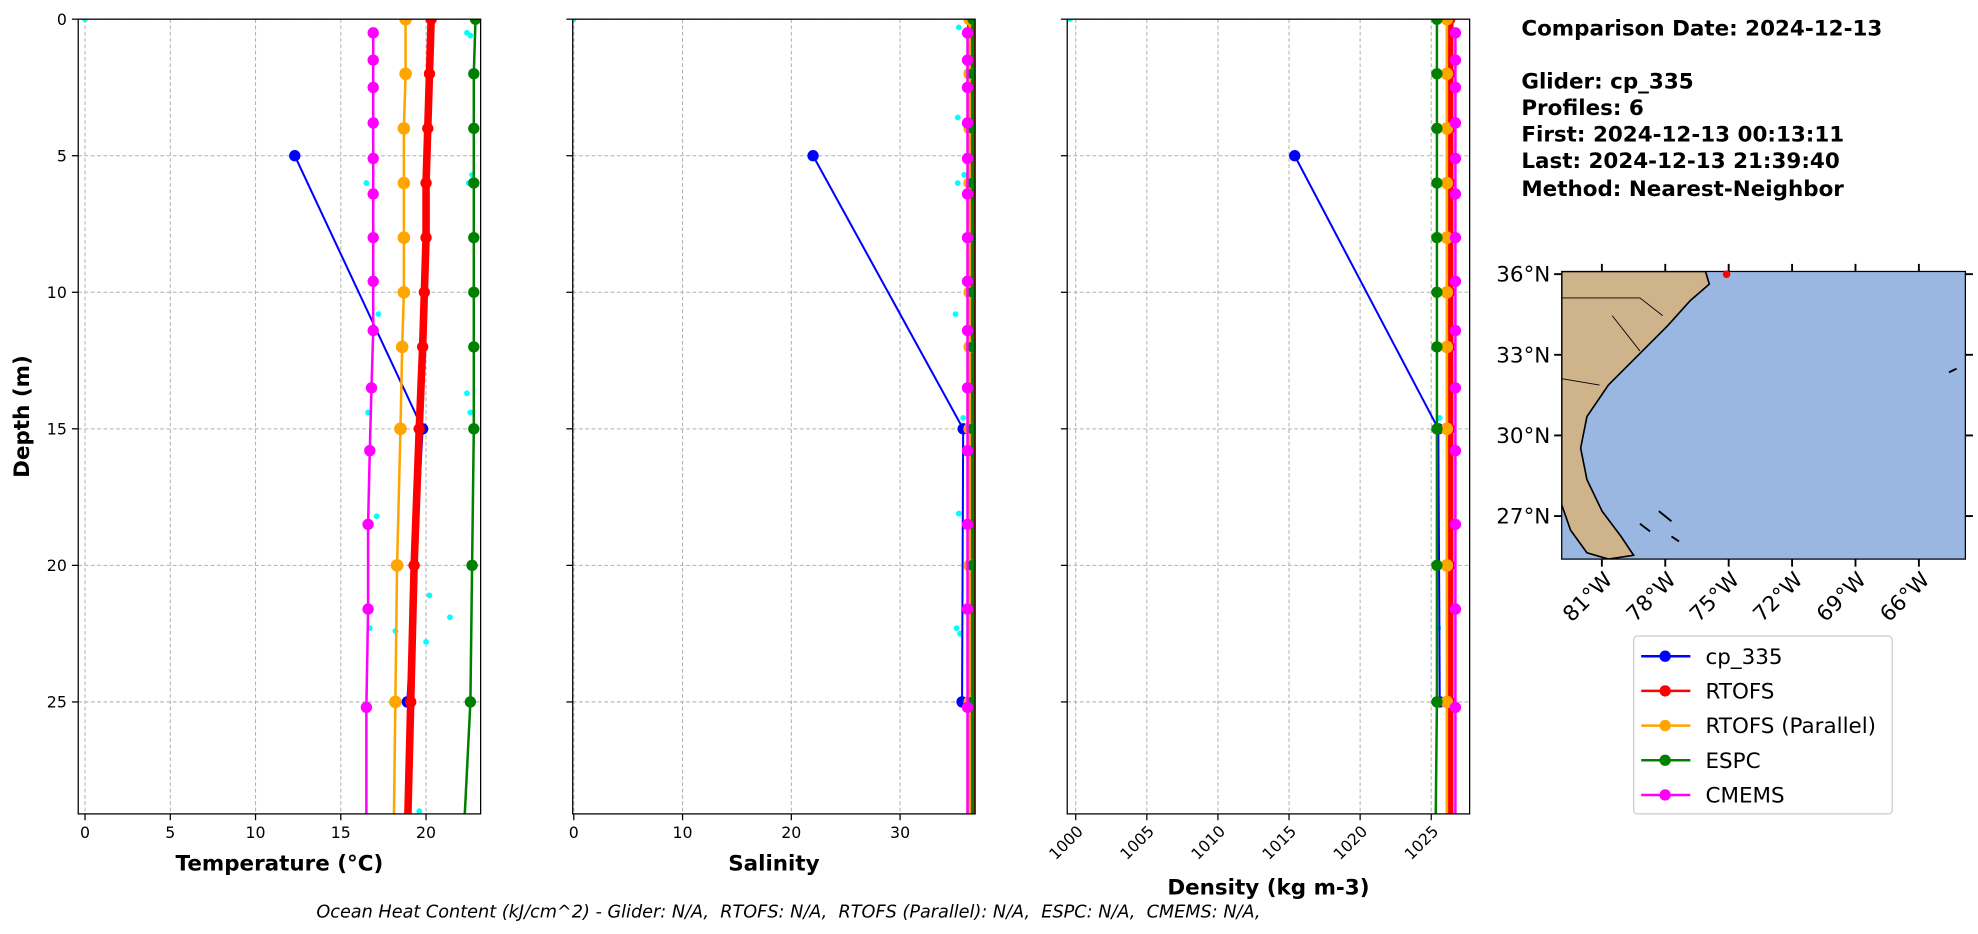 This screenshot has height=934, width=1978. What do you see at coordinates (1607, 82) in the screenshot?
I see `info-line: Glider: cp_335` at bounding box center [1607, 82].